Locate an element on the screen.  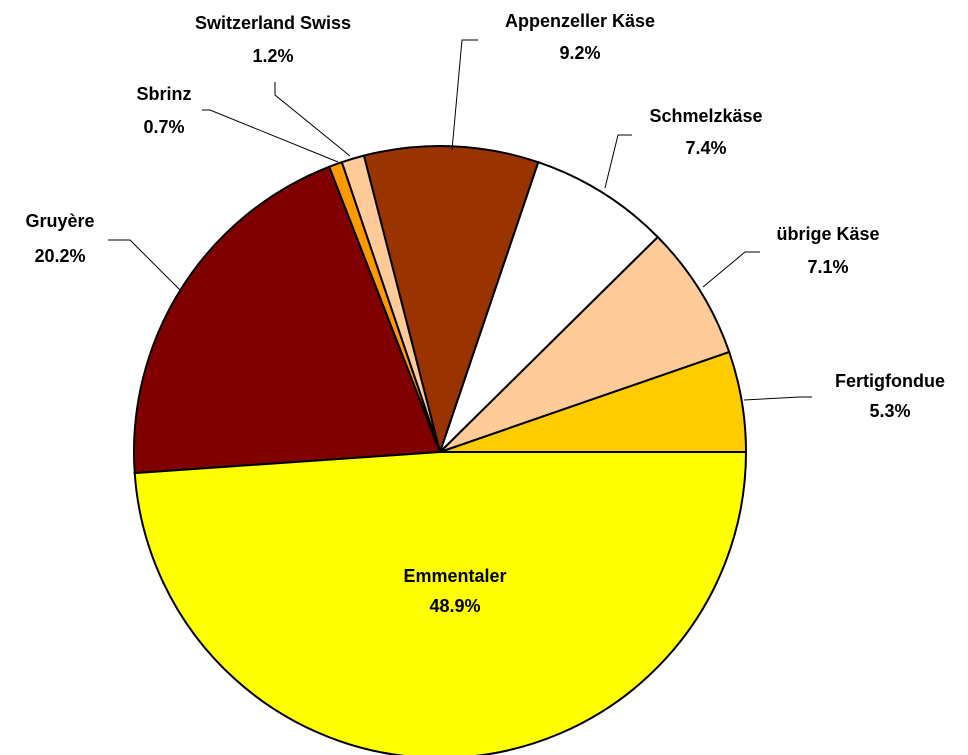
value-label: 20.2% is located at coordinates (59, 256).